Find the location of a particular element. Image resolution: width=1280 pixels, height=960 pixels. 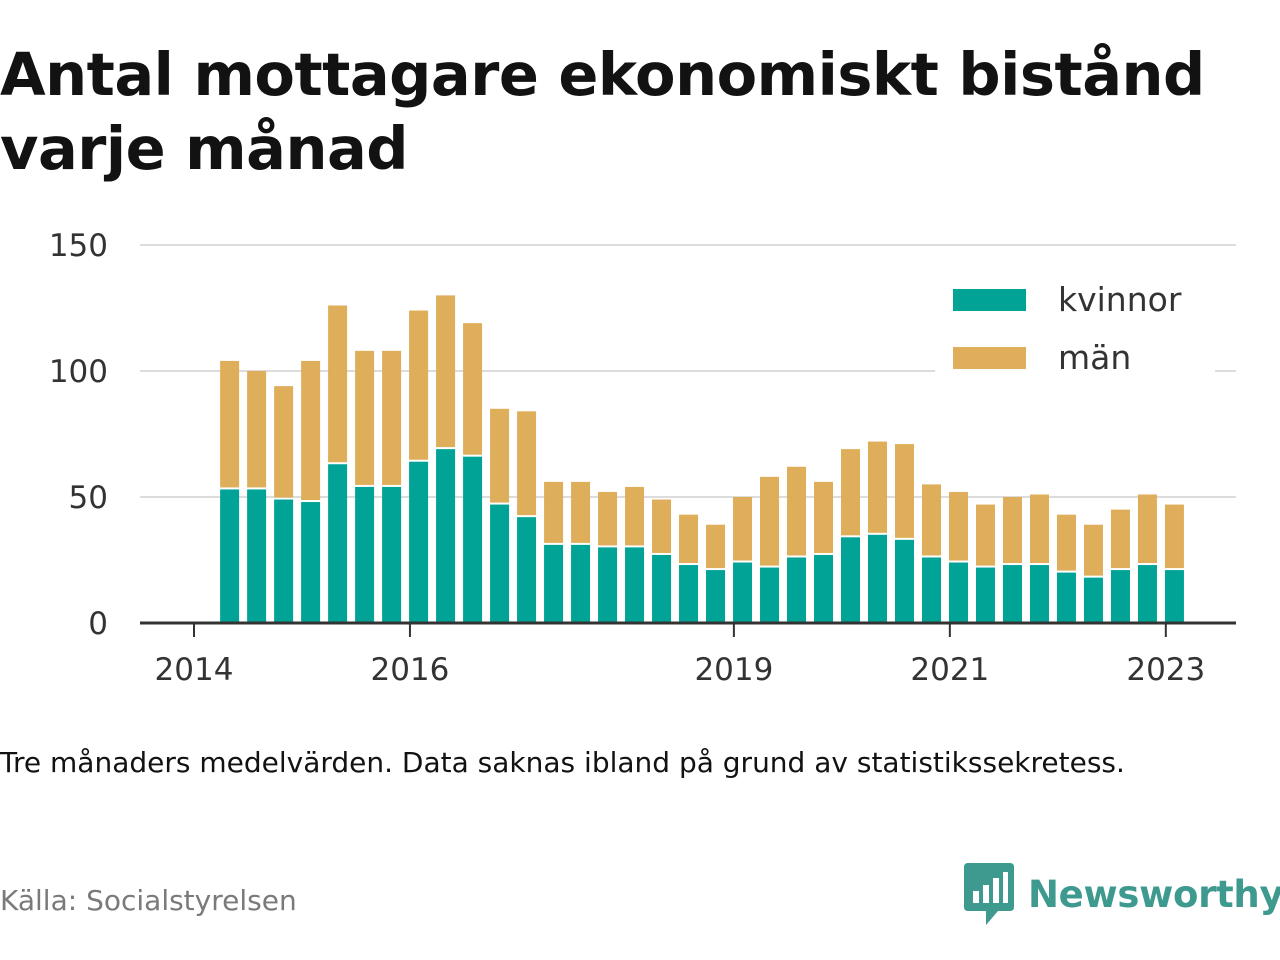

legend-label: män is located at coordinates (1094, 357).